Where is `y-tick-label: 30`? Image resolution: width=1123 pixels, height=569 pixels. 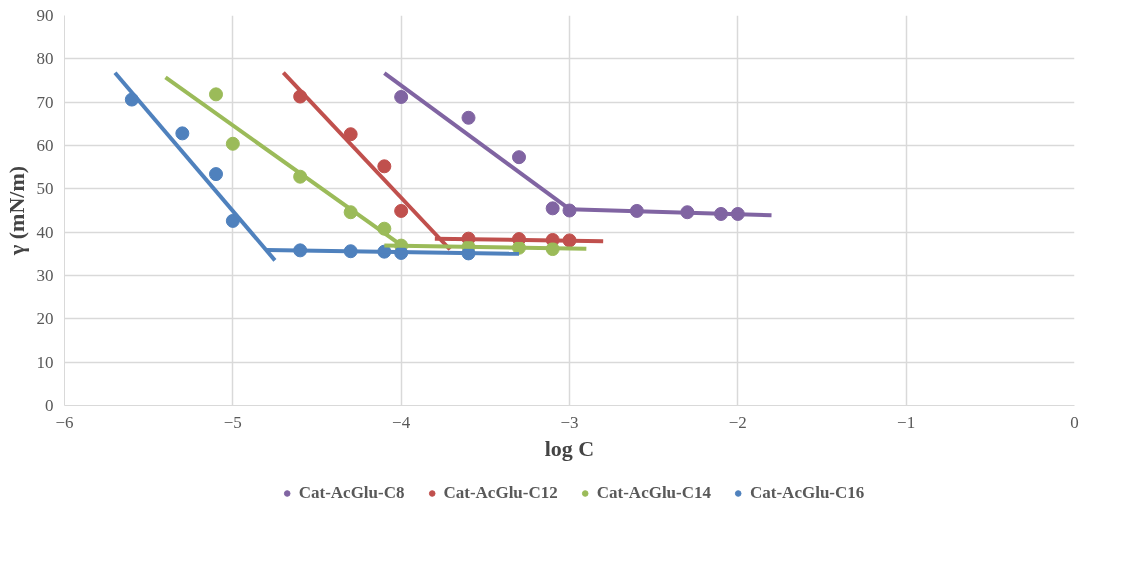 y-tick-label: 30 is located at coordinates (45, 275).